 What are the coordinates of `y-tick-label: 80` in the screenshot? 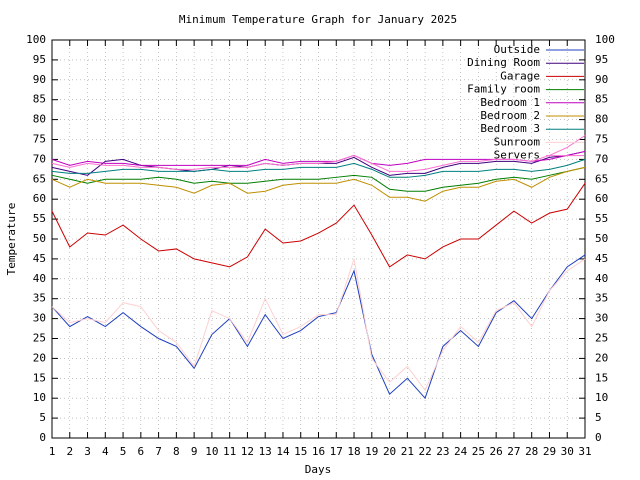 It's located at (39, 119).